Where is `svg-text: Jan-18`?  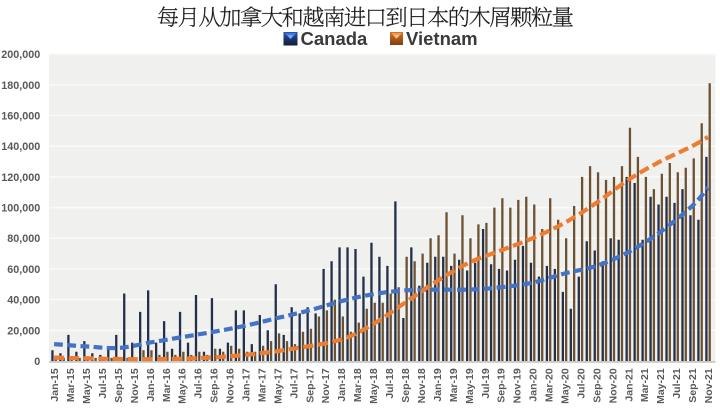
svg-text: Jan-18 is located at coordinates (342, 384).